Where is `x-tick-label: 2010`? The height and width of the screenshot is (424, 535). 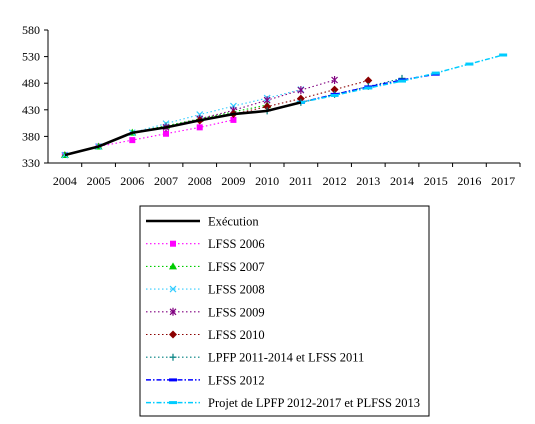
x-tick-label: 2010 is located at coordinates (267, 181).